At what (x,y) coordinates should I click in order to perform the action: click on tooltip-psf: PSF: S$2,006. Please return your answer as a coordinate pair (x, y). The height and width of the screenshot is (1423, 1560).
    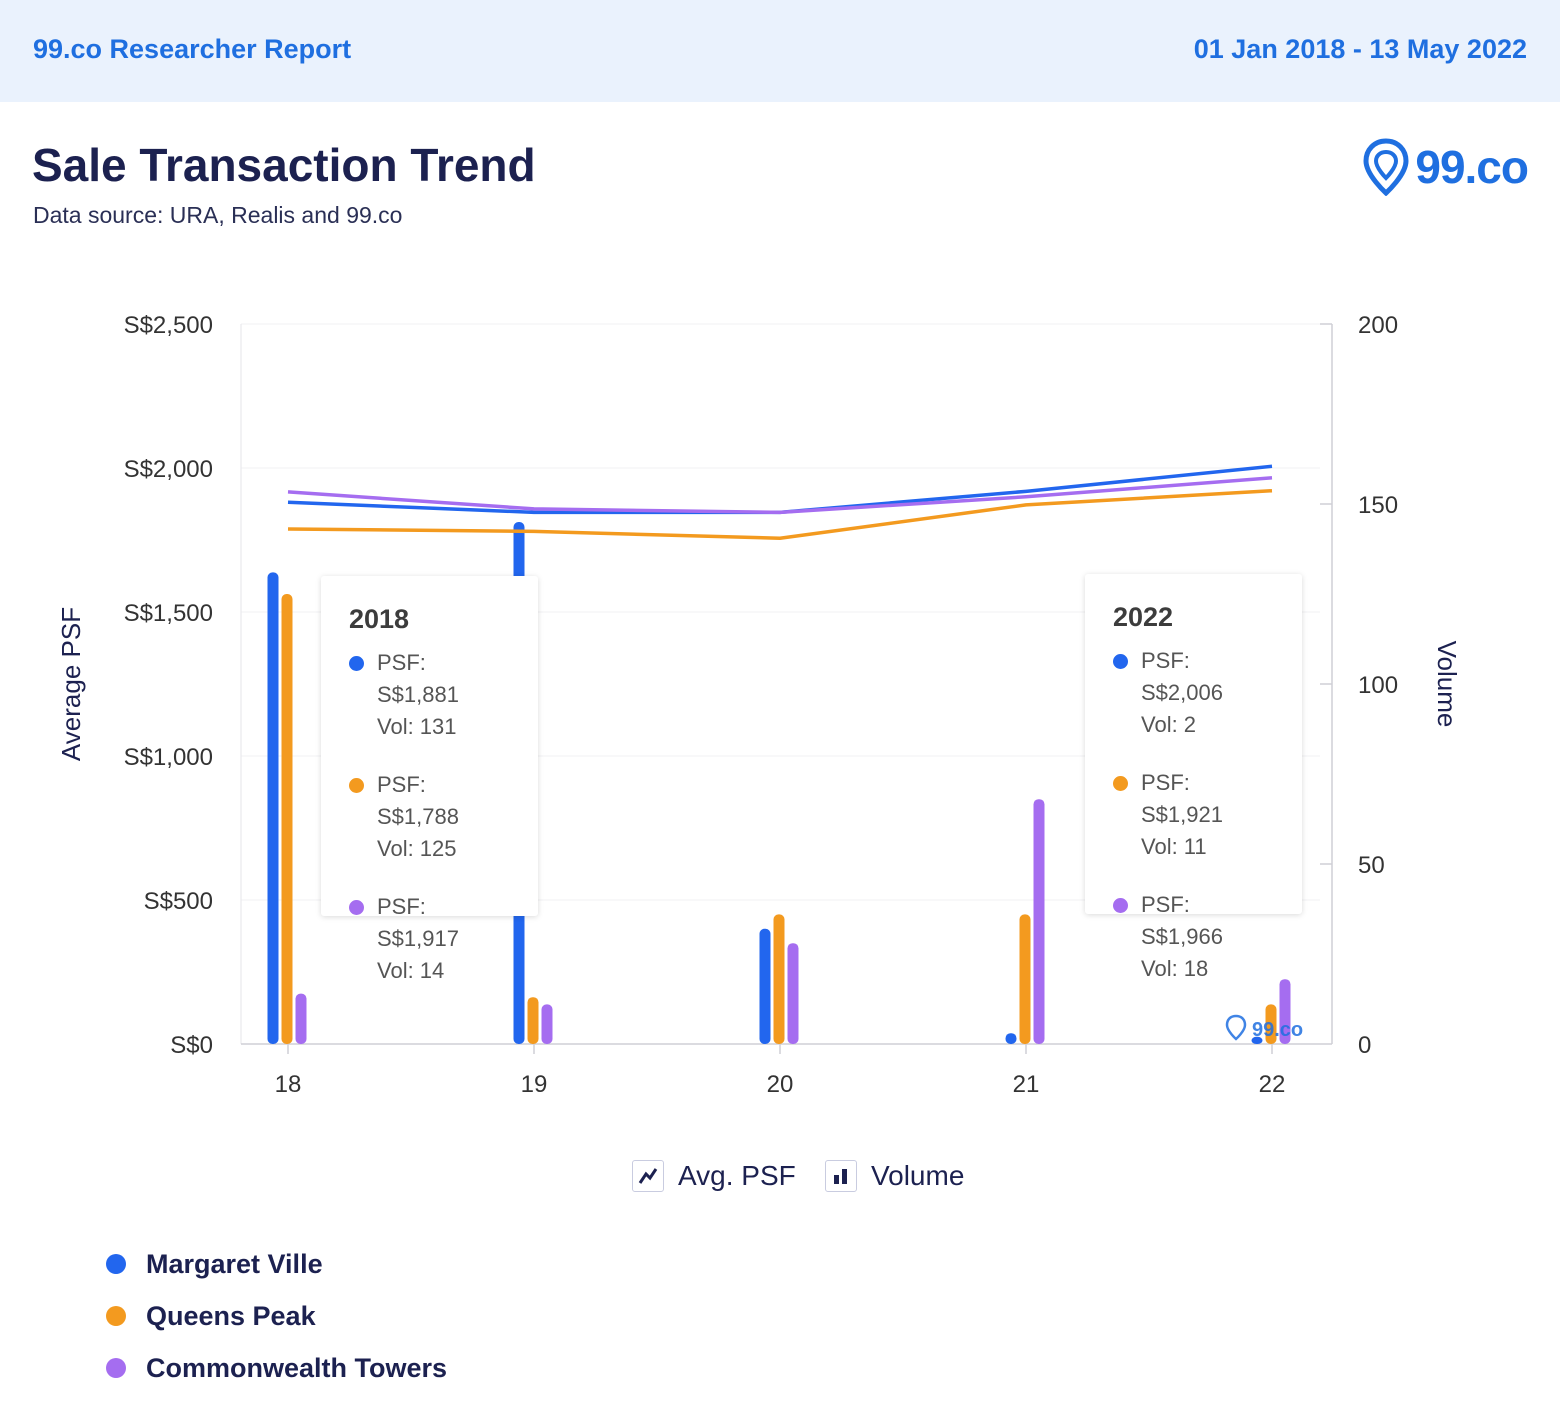
    Looking at the image, I should click on (1182, 676).